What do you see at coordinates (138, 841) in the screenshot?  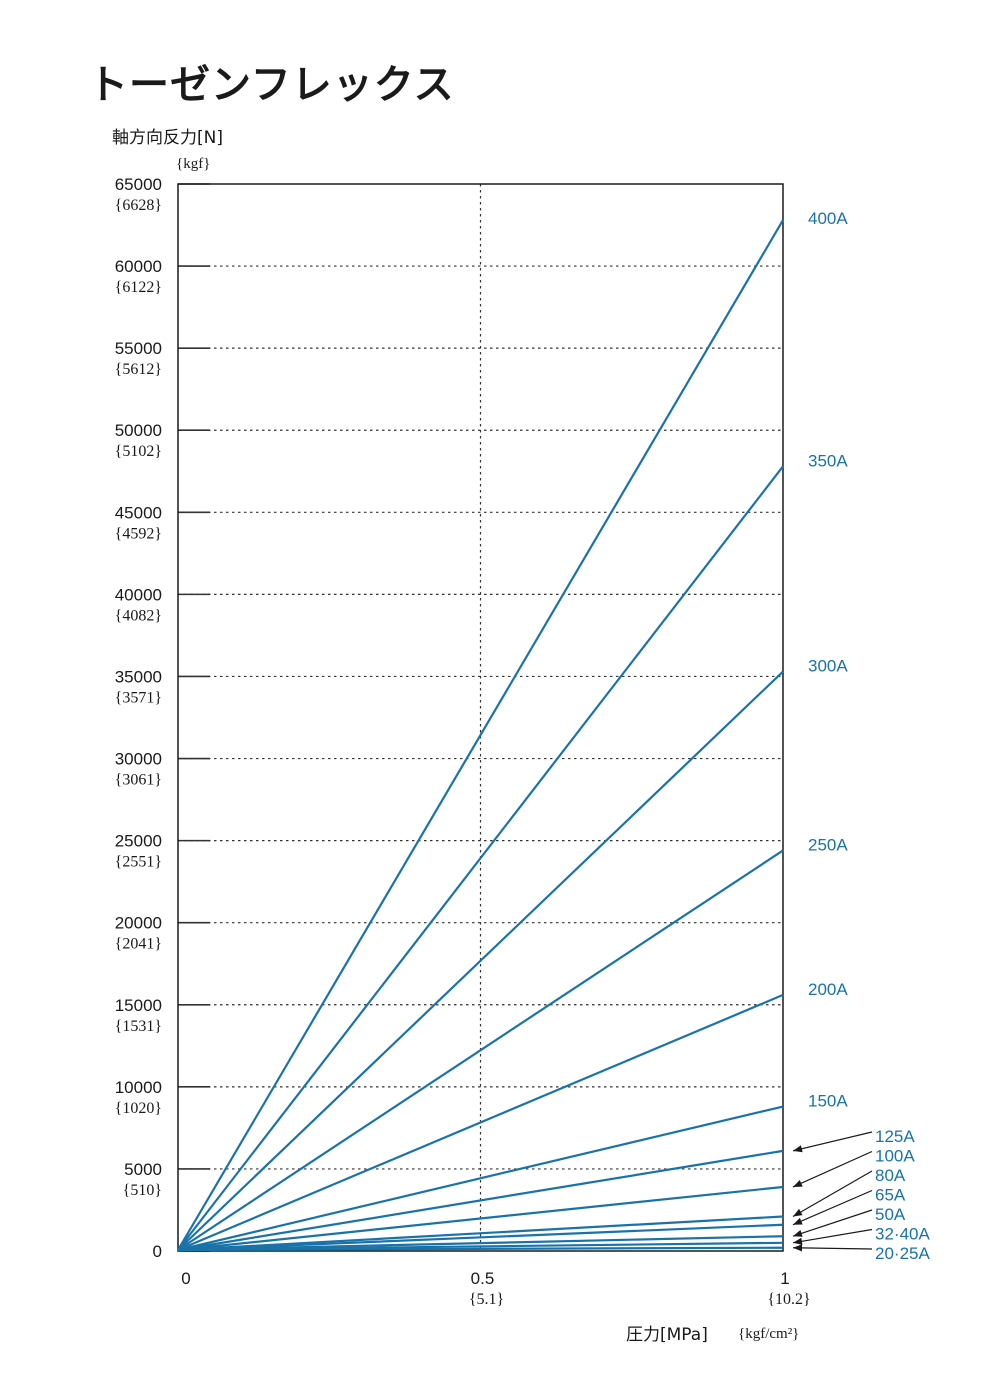 I see `y-tick-label: 25000` at bounding box center [138, 841].